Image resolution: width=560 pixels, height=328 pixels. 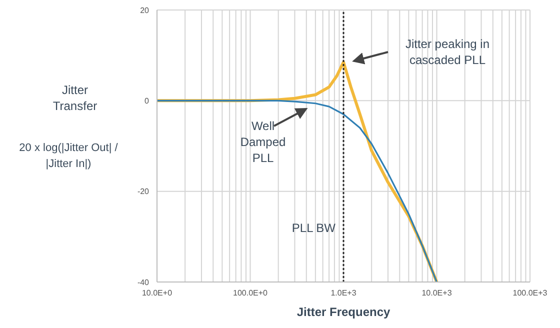 I want to click on x-tick-label: 10.0E+0, so click(x=157, y=293).